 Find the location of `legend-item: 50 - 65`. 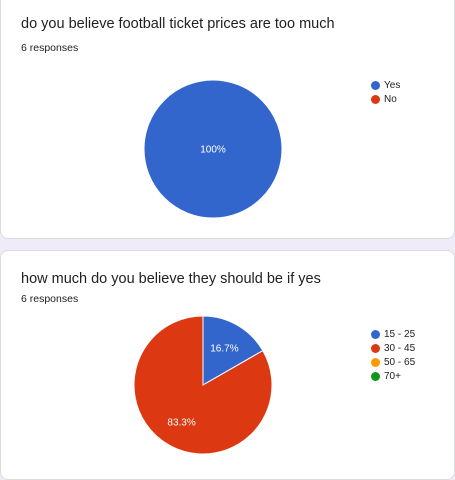

legend-item: 50 - 65 is located at coordinates (393, 362).